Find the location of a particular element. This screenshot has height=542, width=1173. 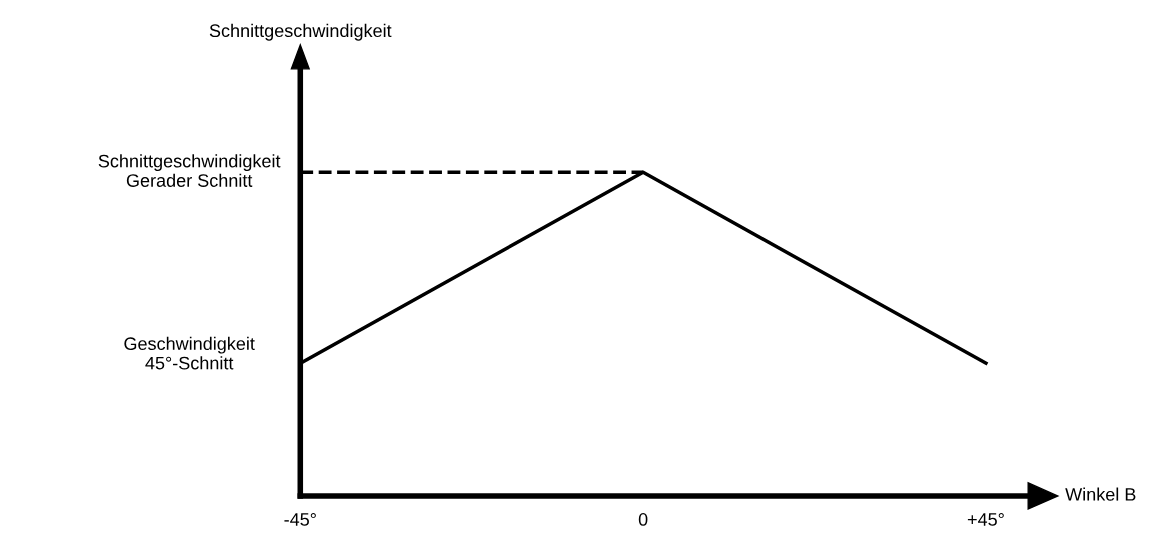

ref-line-label: Schnittgeschwindigkeit Gerader Schnitt is located at coordinates (189, 170).